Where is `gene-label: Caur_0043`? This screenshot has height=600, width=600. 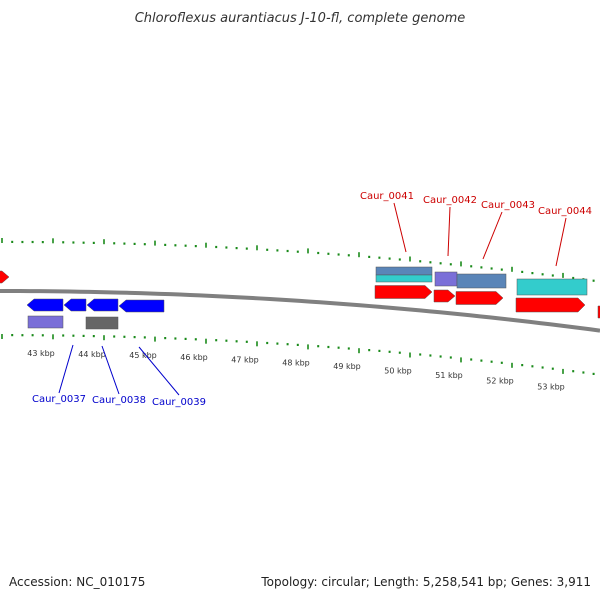
gene-label: Caur_0043 is located at coordinates (508, 205).